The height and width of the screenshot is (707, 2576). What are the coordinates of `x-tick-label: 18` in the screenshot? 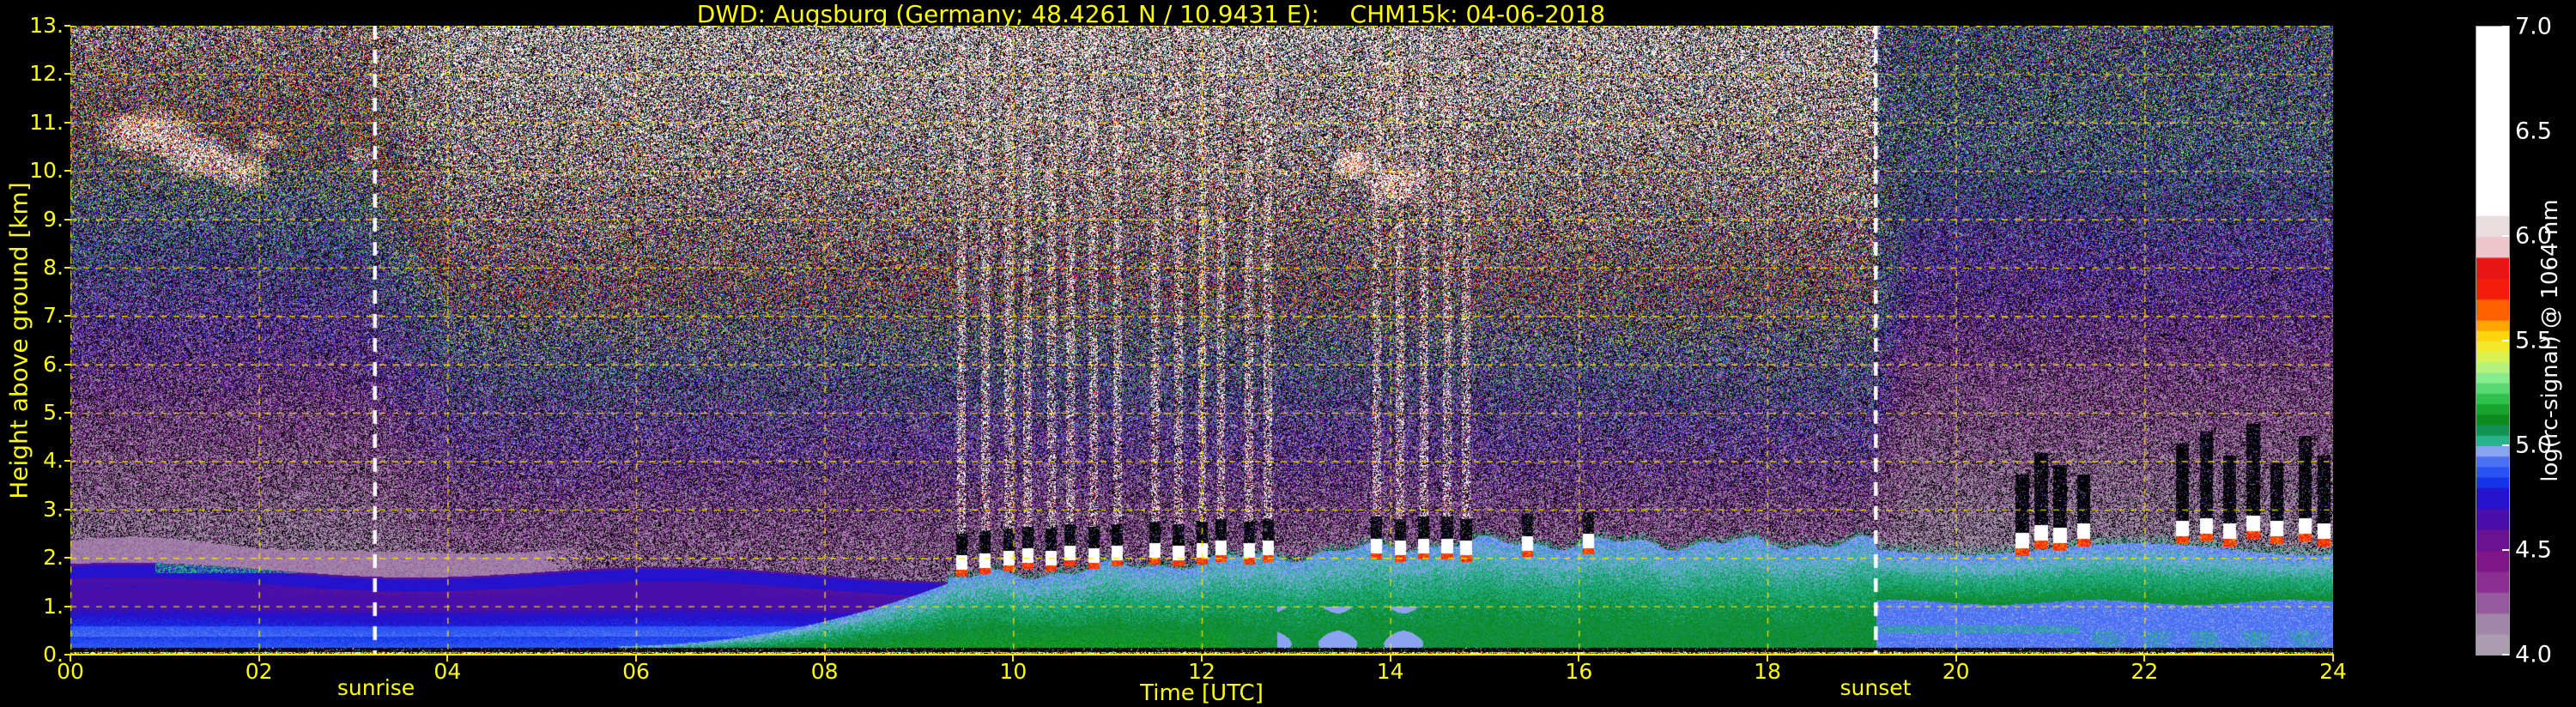 It's located at (1767, 671).